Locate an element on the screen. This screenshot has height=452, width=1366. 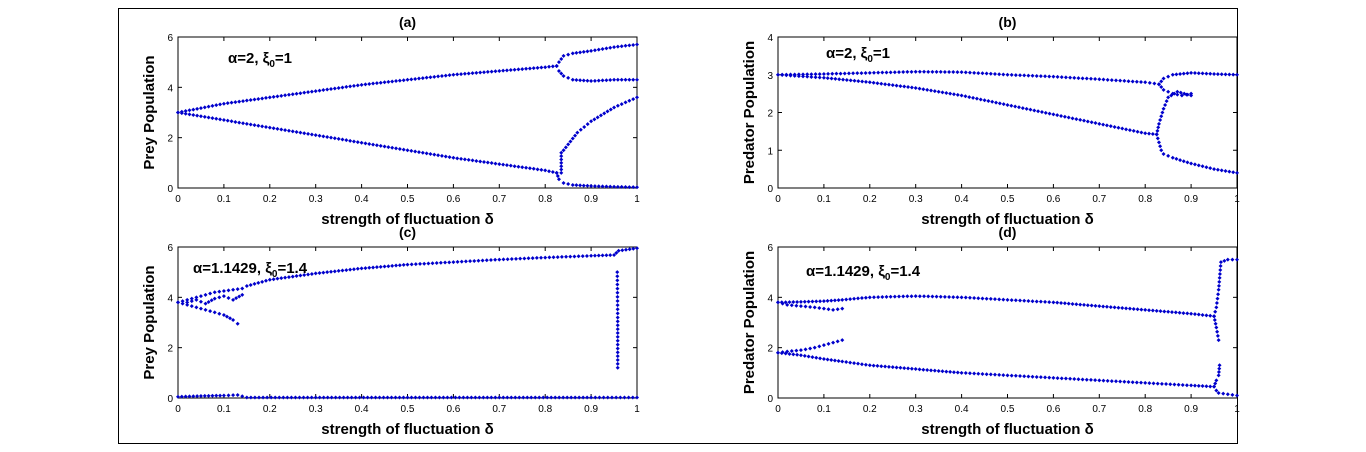
x-tick-label: 0.3 is located at coordinates (316, 199).